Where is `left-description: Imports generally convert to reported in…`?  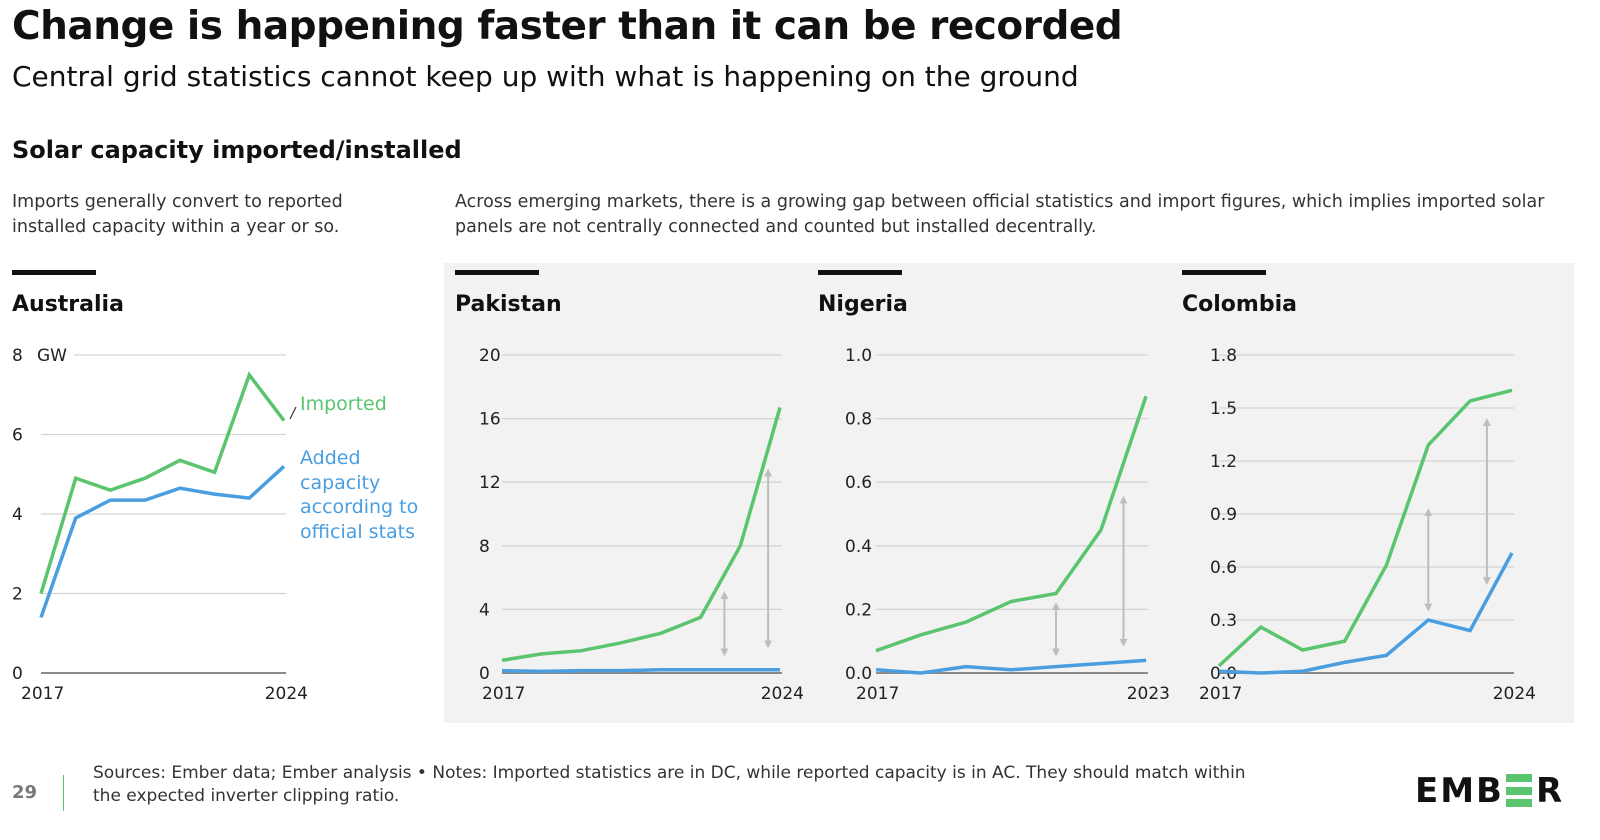
left-description: Imports generally convert to reported in… is located at coordinates (177, 214).